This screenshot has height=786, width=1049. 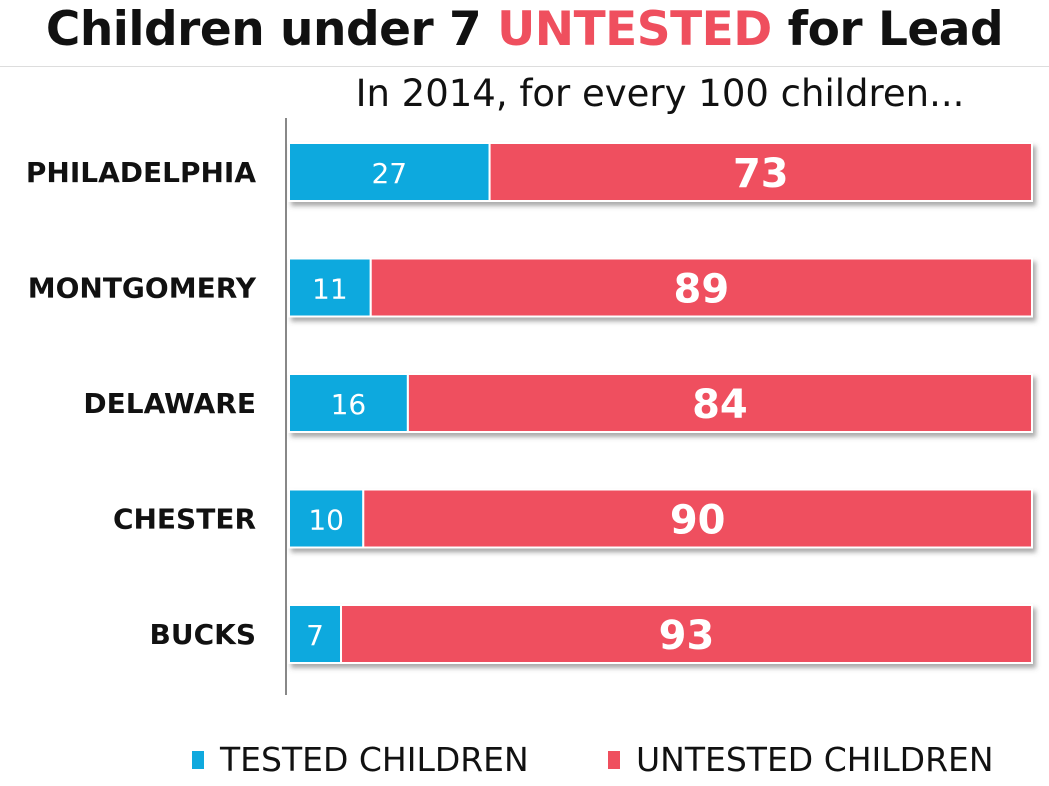 What do you see at coordinates (887, 29) in the screenshot?
I see `title-text-end: for Lead` at bounding box center [887, 29].